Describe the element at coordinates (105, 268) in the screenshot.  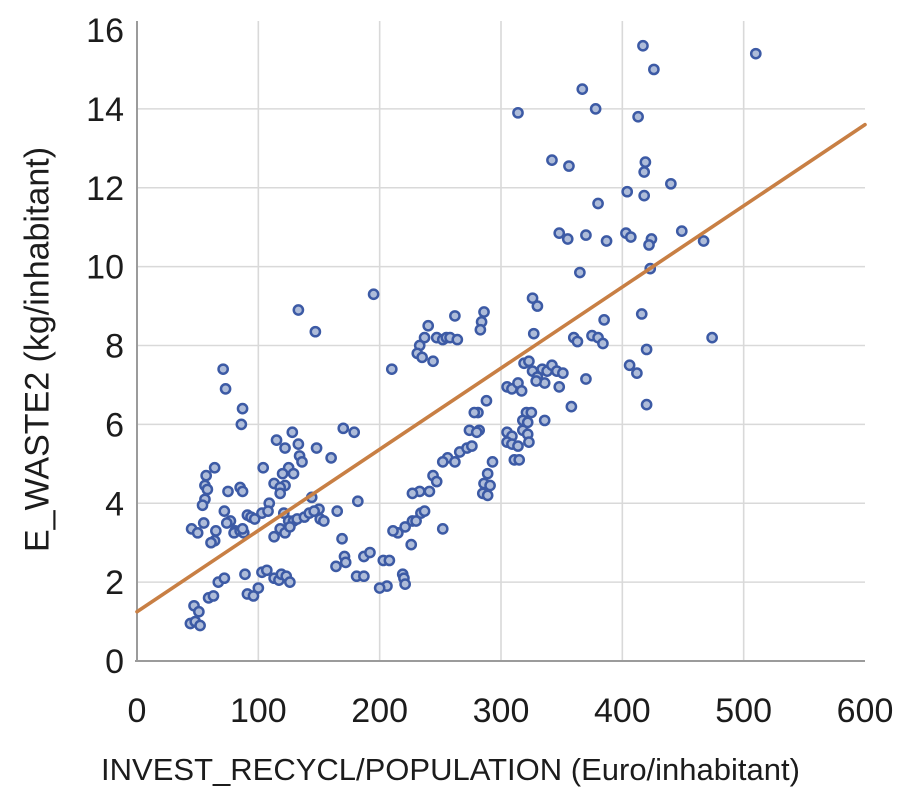
I see `y-tick-label: 10` at that location.